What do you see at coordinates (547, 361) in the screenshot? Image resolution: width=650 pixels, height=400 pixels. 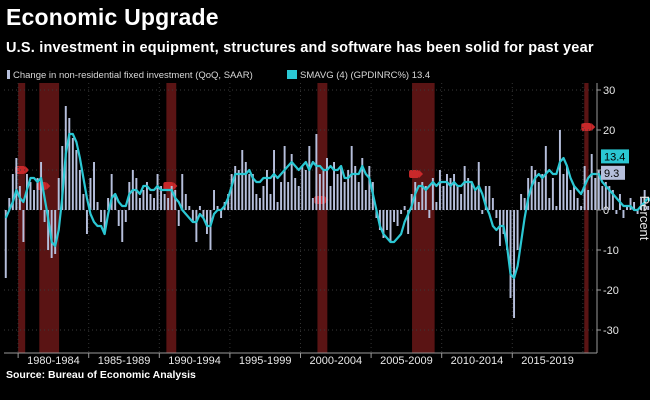 I see `x-tick-label: 2015-2019` at bounding box center [547, 361].